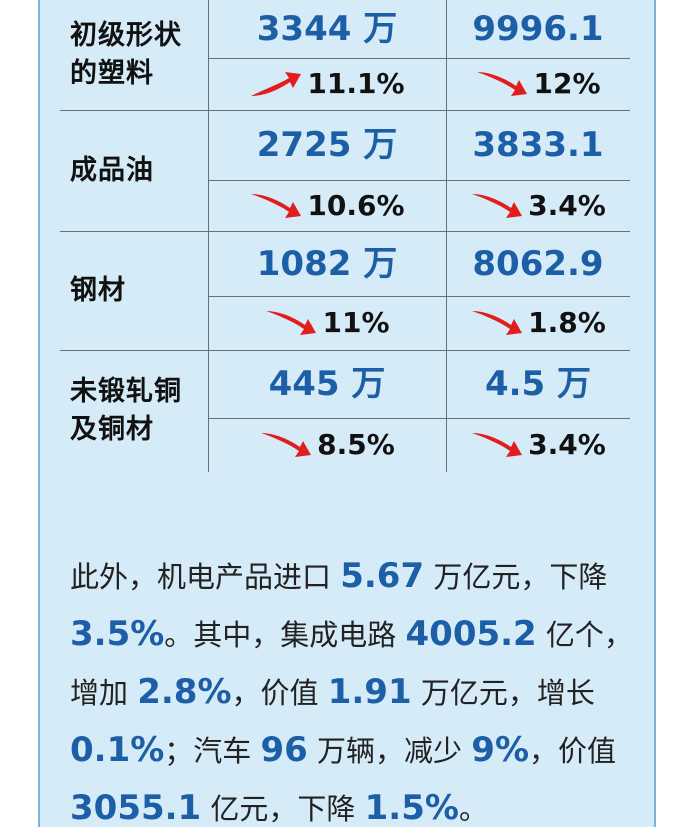  Describe the element at coordinates (538, 145) in the screenshot. I see `amount-value: 3833.1` at that location.